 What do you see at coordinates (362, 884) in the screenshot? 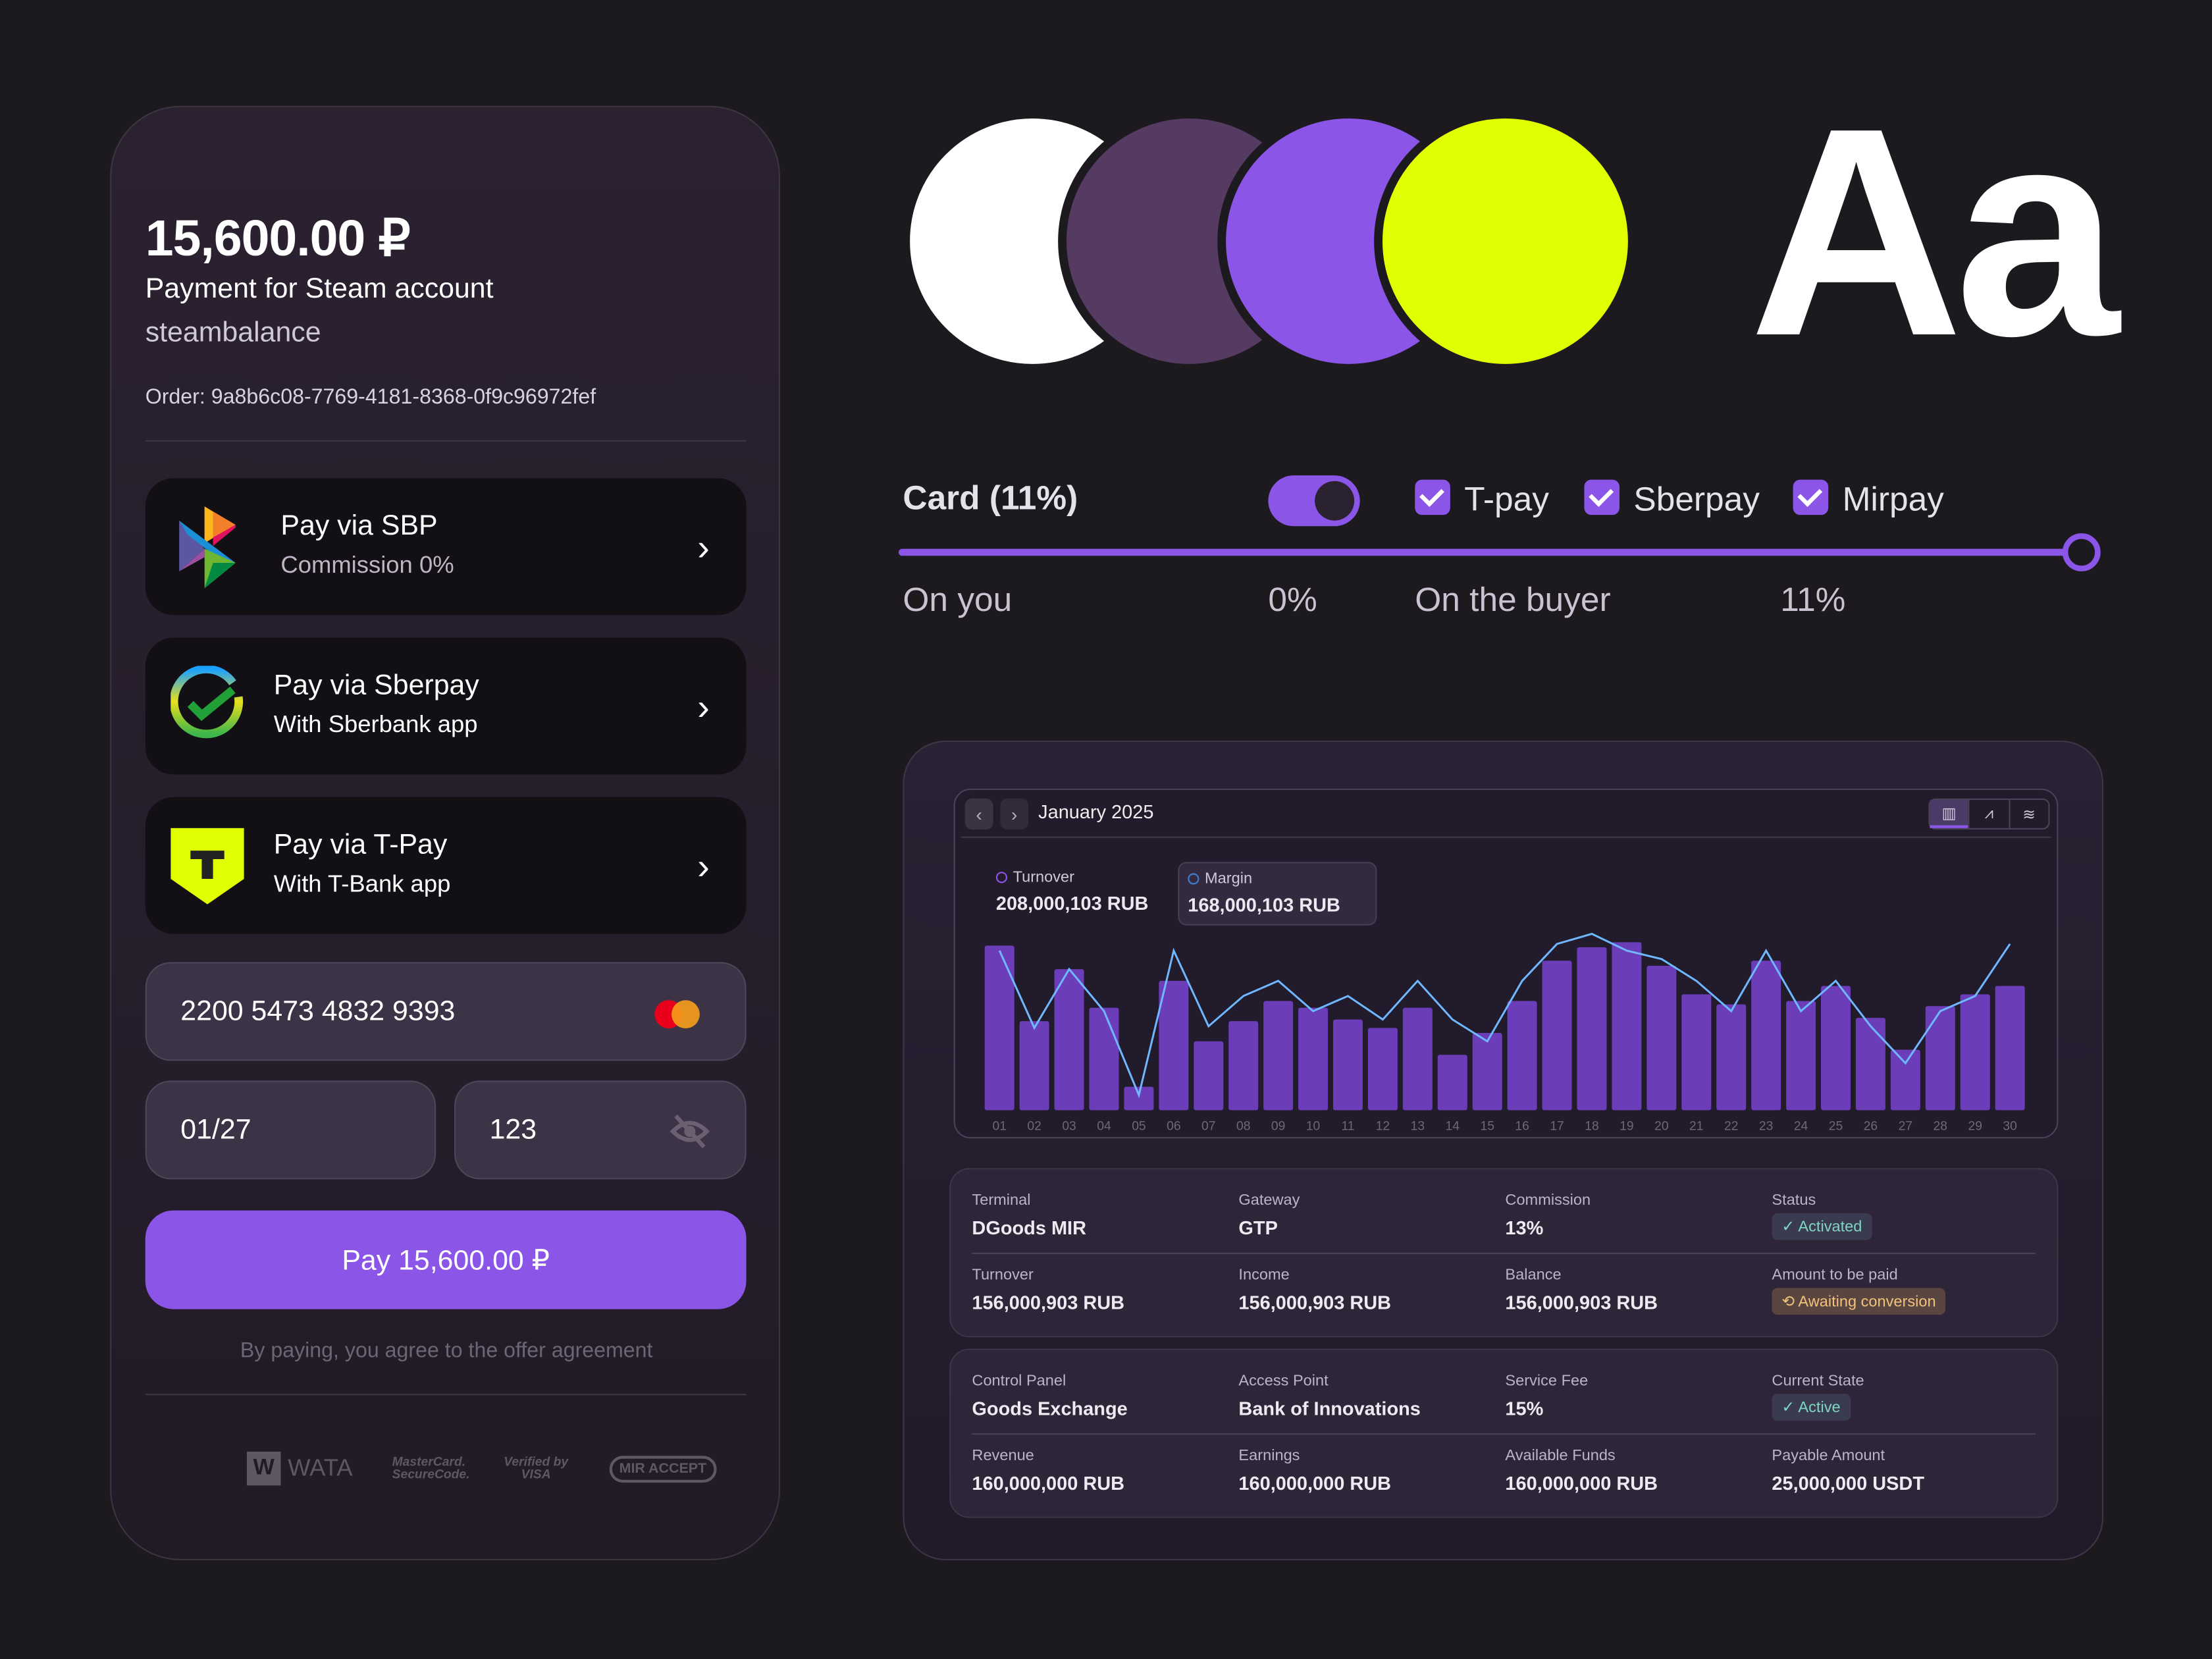
I see `method-subtitle: With T-Bank app` at bounding box center [362, 884].